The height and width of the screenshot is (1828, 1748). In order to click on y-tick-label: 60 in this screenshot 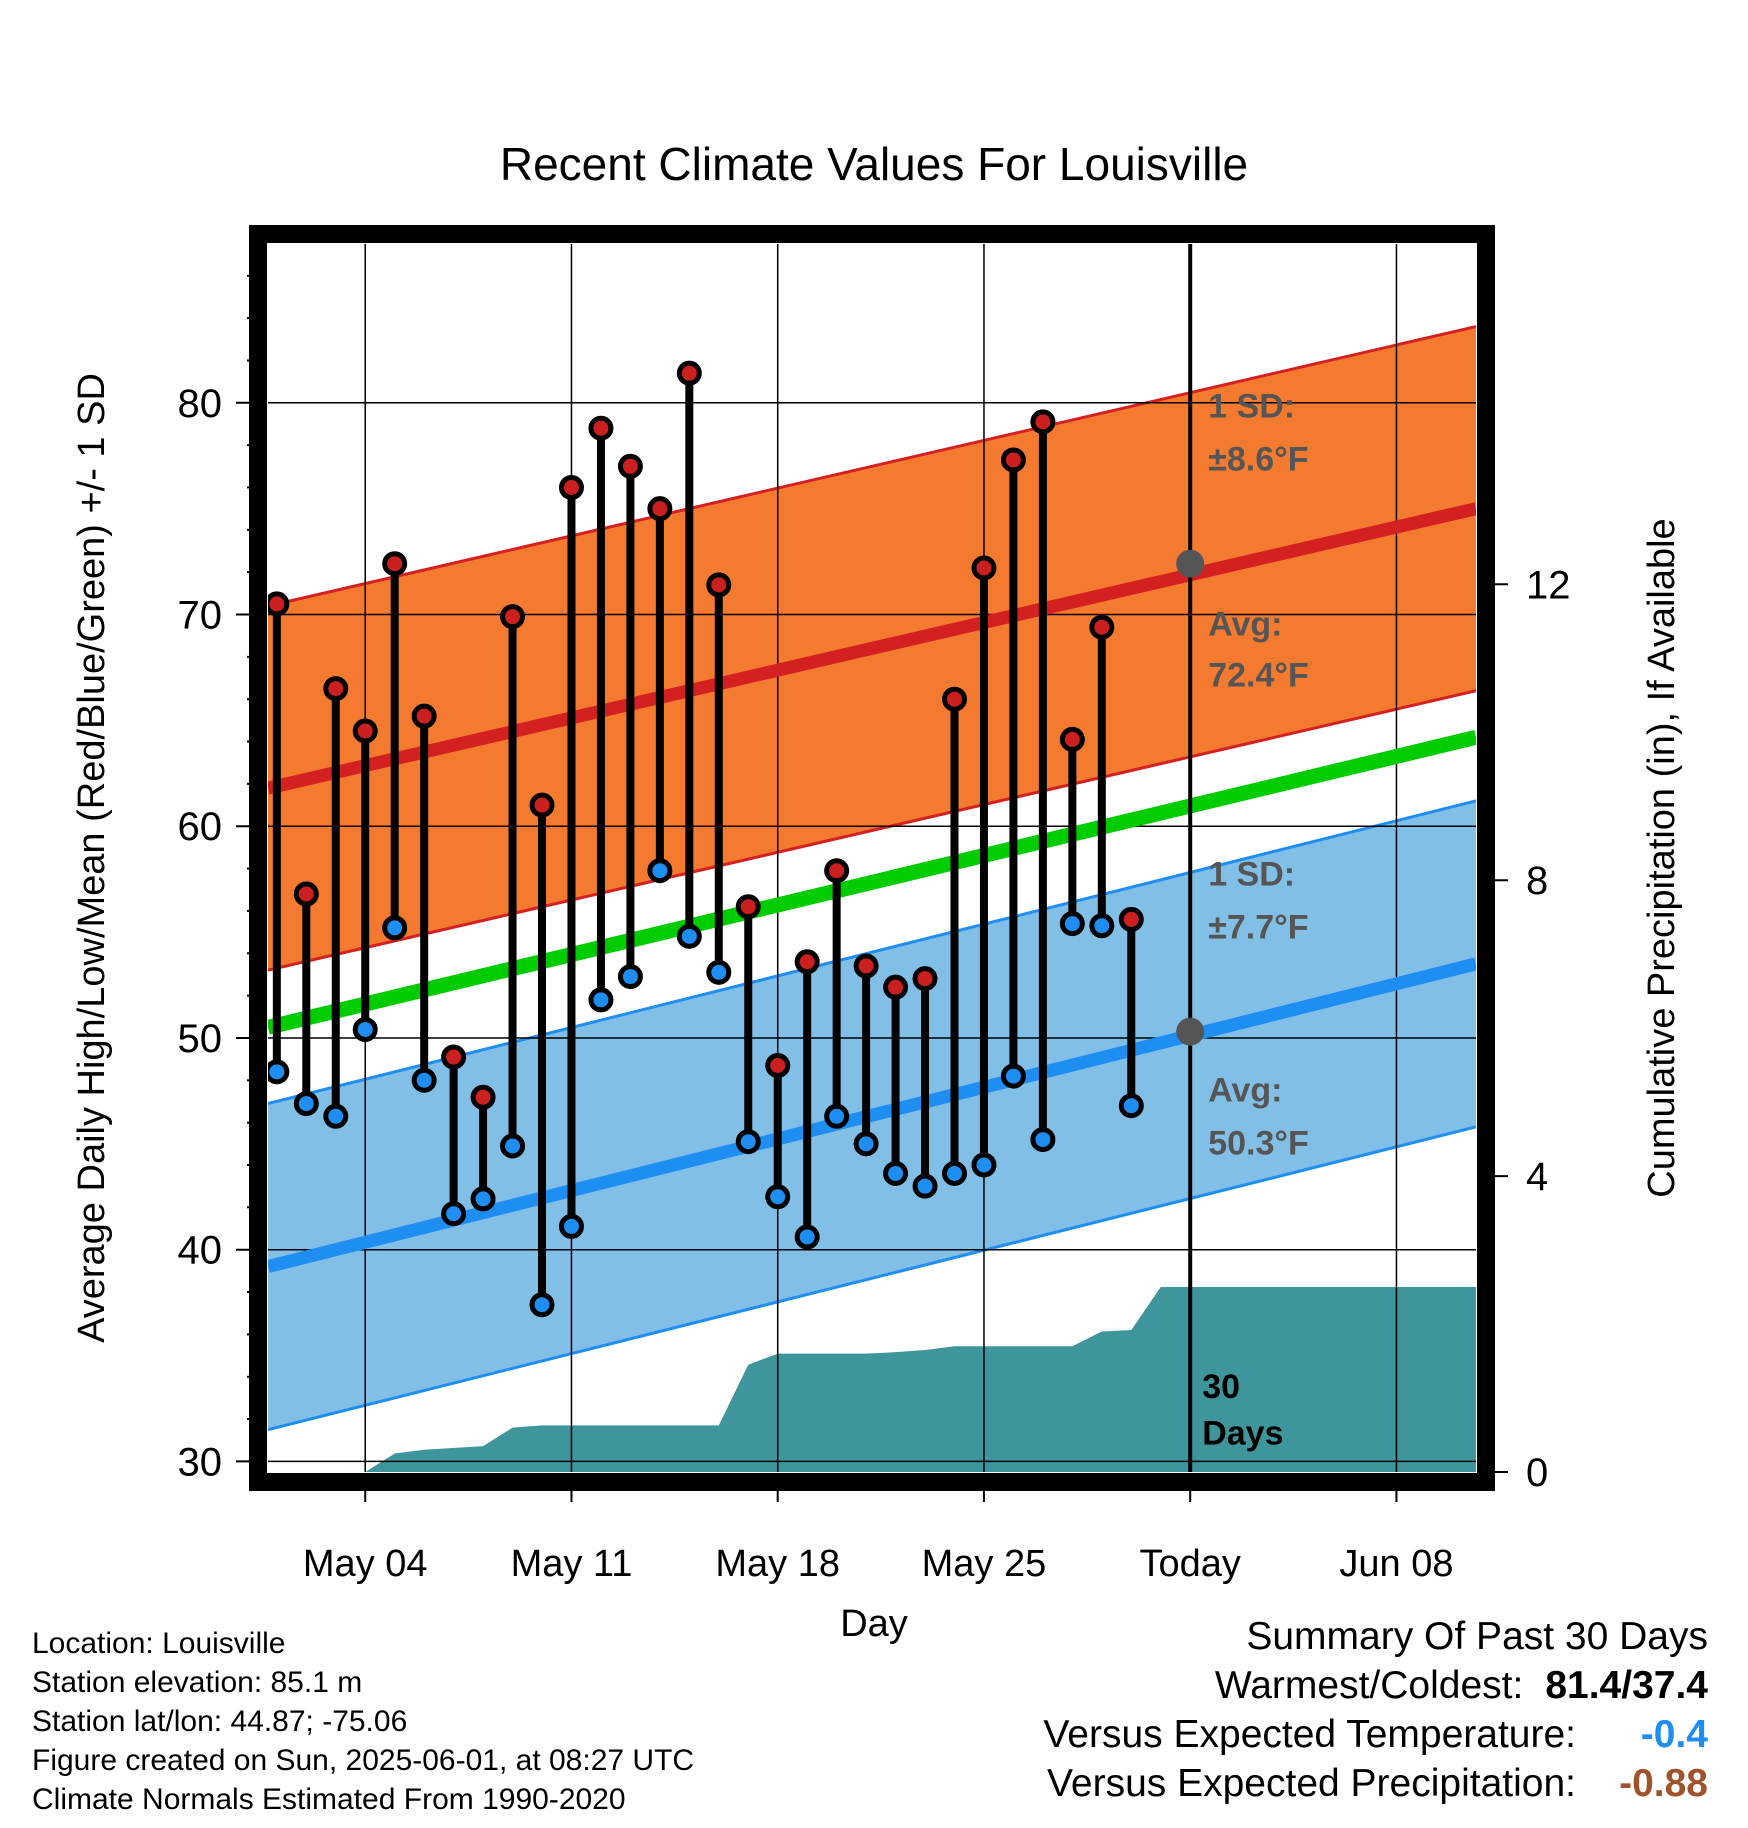, I will do `click(200, 827)`.